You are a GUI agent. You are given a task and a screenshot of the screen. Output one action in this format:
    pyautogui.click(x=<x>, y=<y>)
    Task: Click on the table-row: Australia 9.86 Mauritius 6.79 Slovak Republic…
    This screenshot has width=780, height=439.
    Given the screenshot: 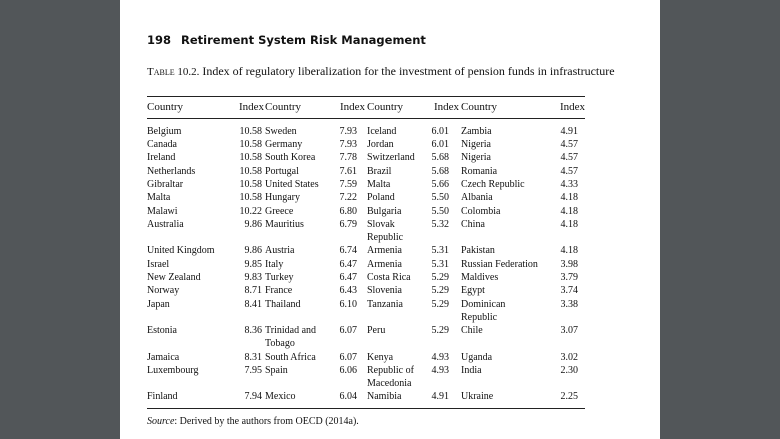 What is the action you would take?
    pyautogui.click(x=366, y=230)
    